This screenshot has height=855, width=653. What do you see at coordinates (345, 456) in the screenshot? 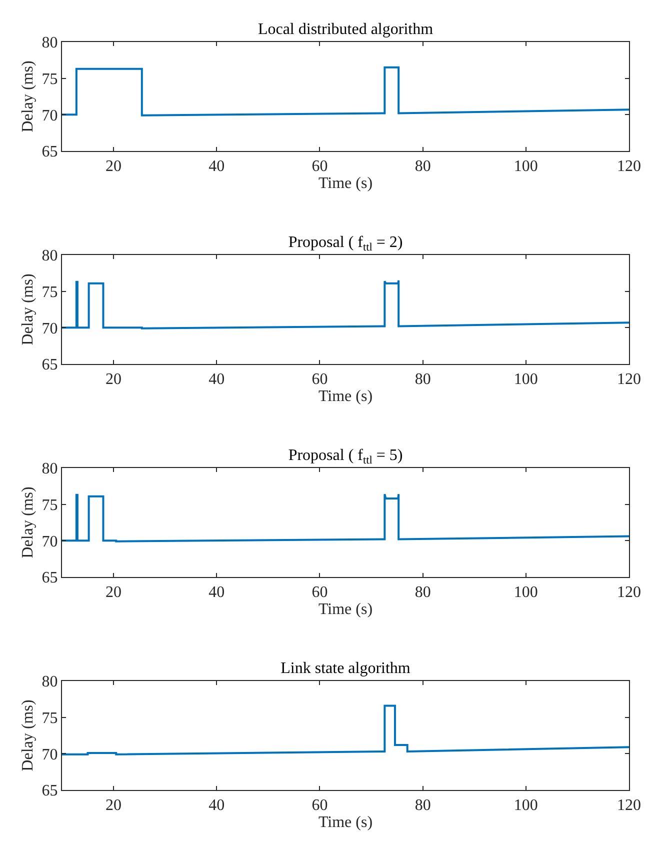
I see `chart-title: Proposal ( f$_{ttl}$ = 5)` at bounding box center [345, 456].